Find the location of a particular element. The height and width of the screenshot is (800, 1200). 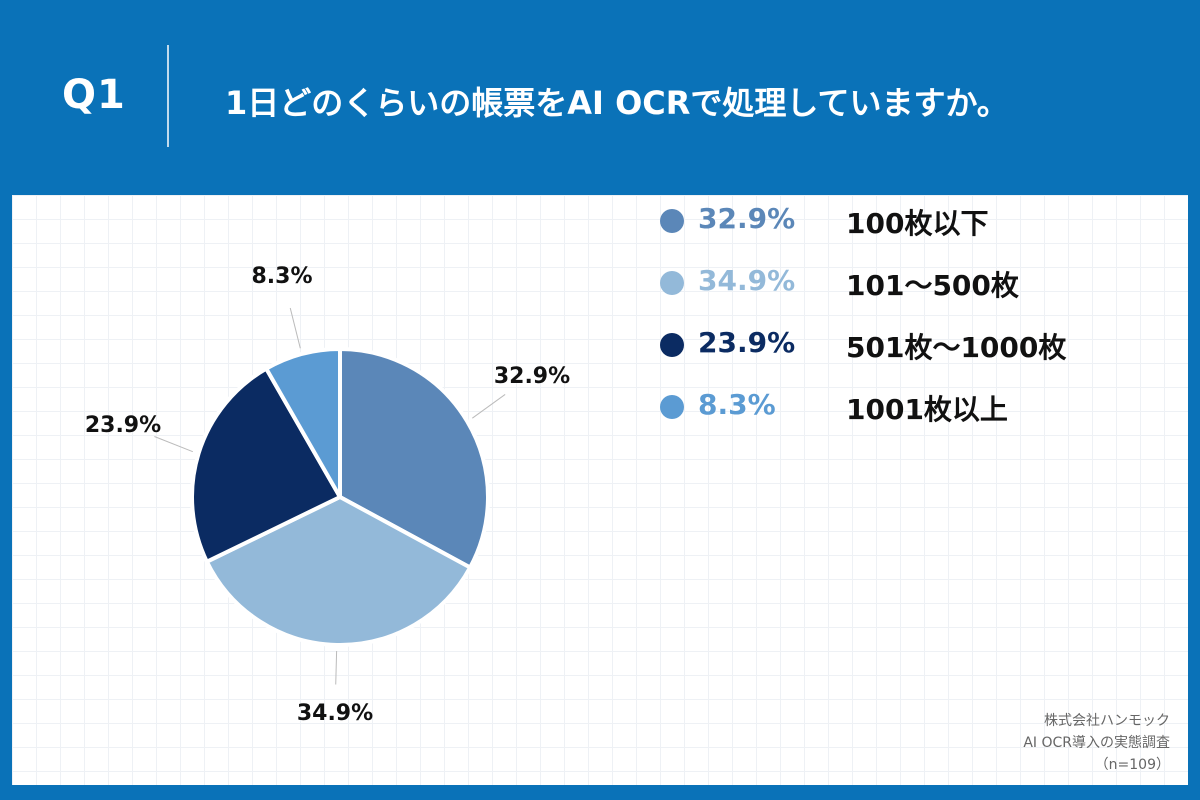

header-divider is located at coordinates (168, 96).